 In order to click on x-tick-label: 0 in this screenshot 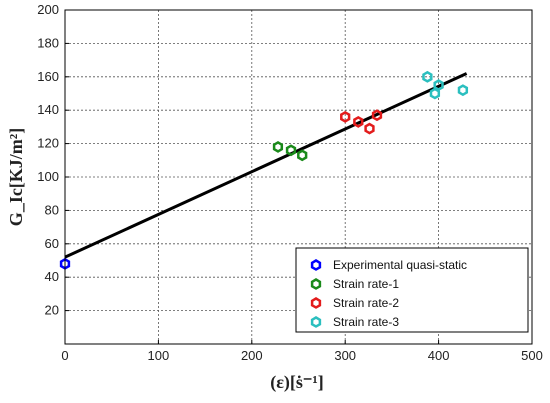, I will do `click(64, 355)`.